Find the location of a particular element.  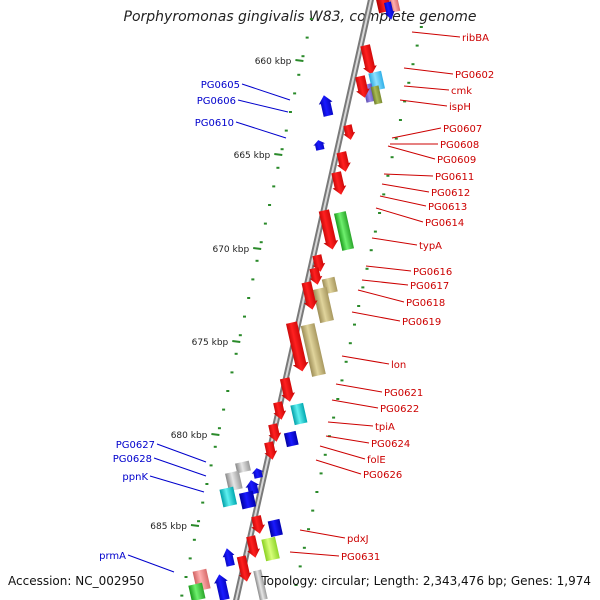

gene-name: PG0611 is located at coordinates (454, 177).